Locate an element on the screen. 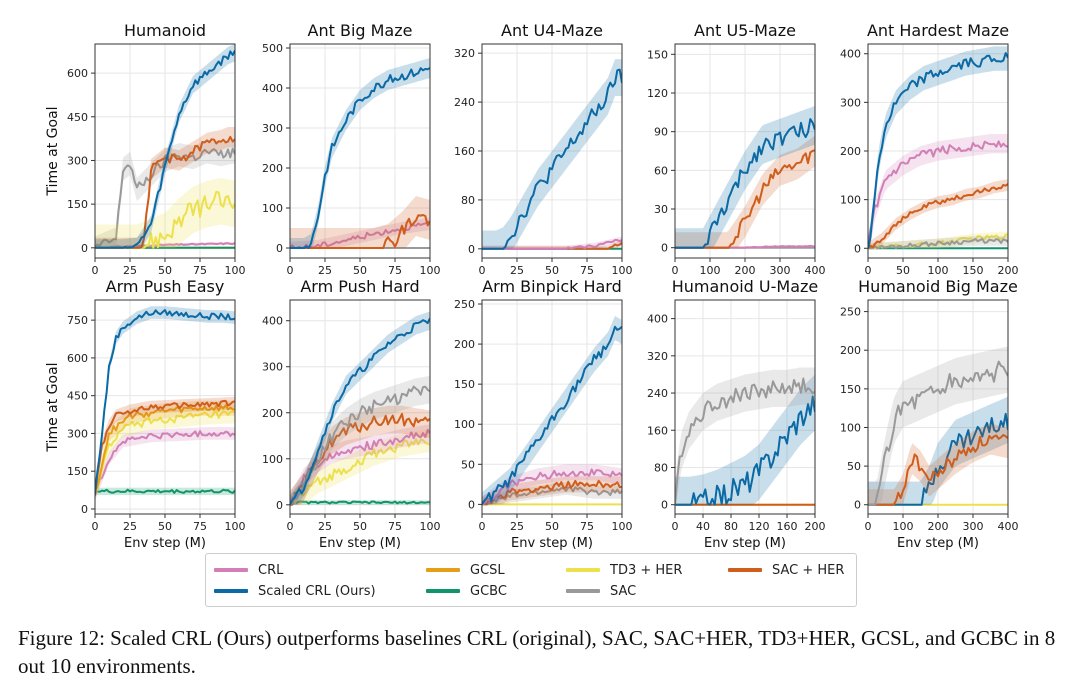 The width and height of the screenshot is (1080, 700). legend-entry-crl: CRL is located at coordinates (248, 570).